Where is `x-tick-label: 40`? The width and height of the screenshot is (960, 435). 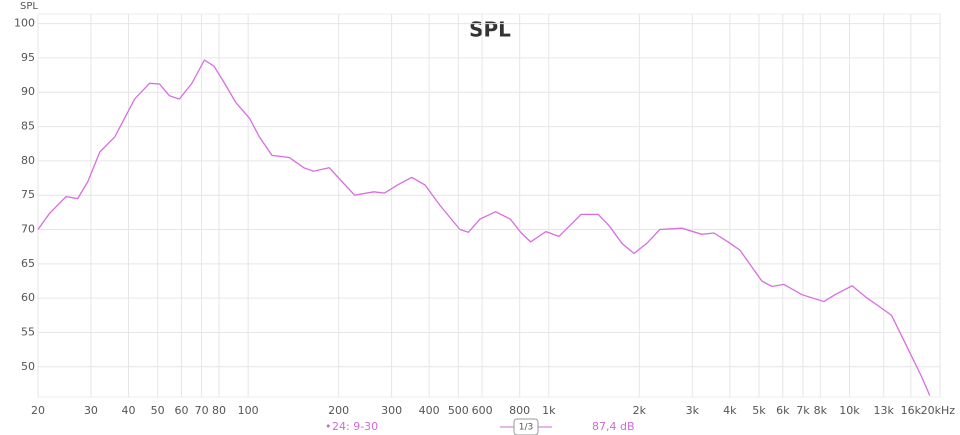 x-tick-label: 40 is located at coordinates (129, 410).